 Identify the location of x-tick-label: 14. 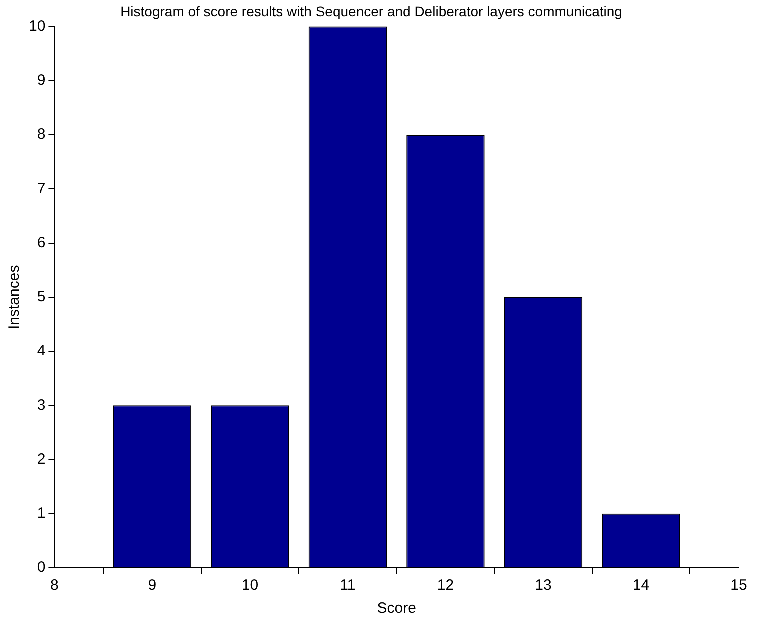
(641, 585).